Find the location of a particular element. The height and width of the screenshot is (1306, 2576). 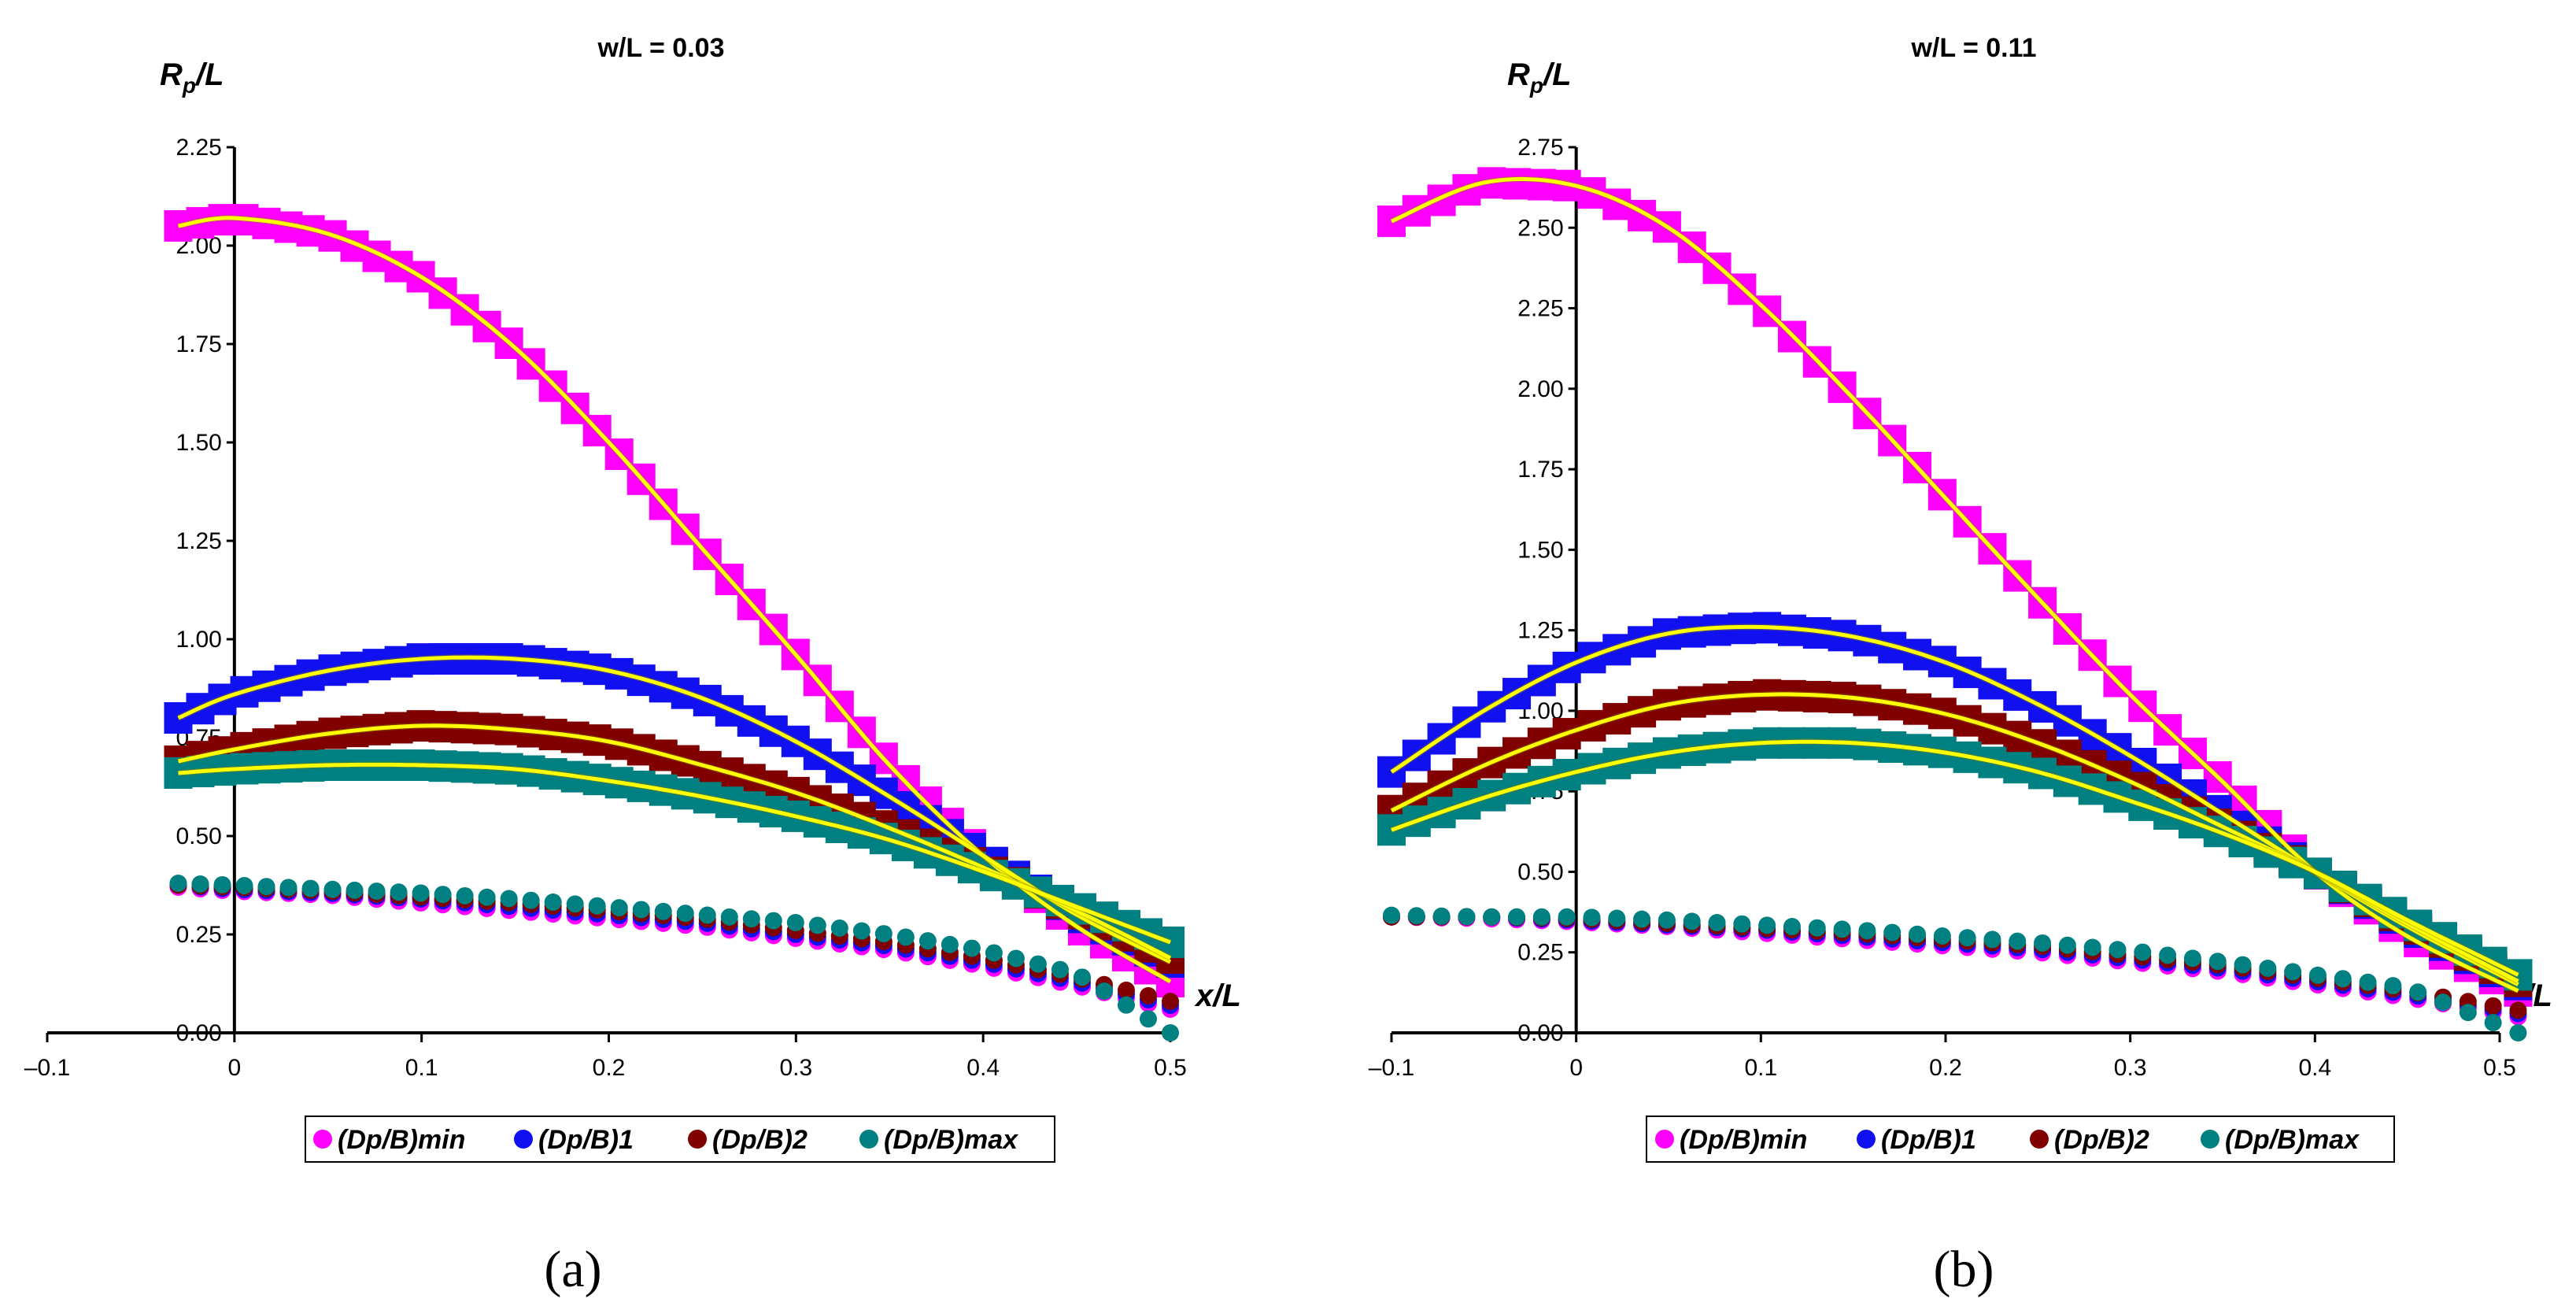

legend-label: (Dp/B)2 is located at coordinates (2101, 1140).